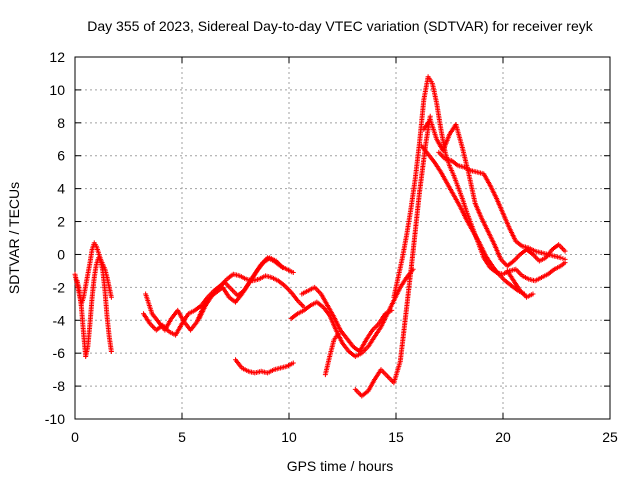 Image resolution: width=640 pixels, height=480 pixels. Describe the element at coordinates (610, 437) in the screenshot. I see `x-tick-label: 25` at that location.